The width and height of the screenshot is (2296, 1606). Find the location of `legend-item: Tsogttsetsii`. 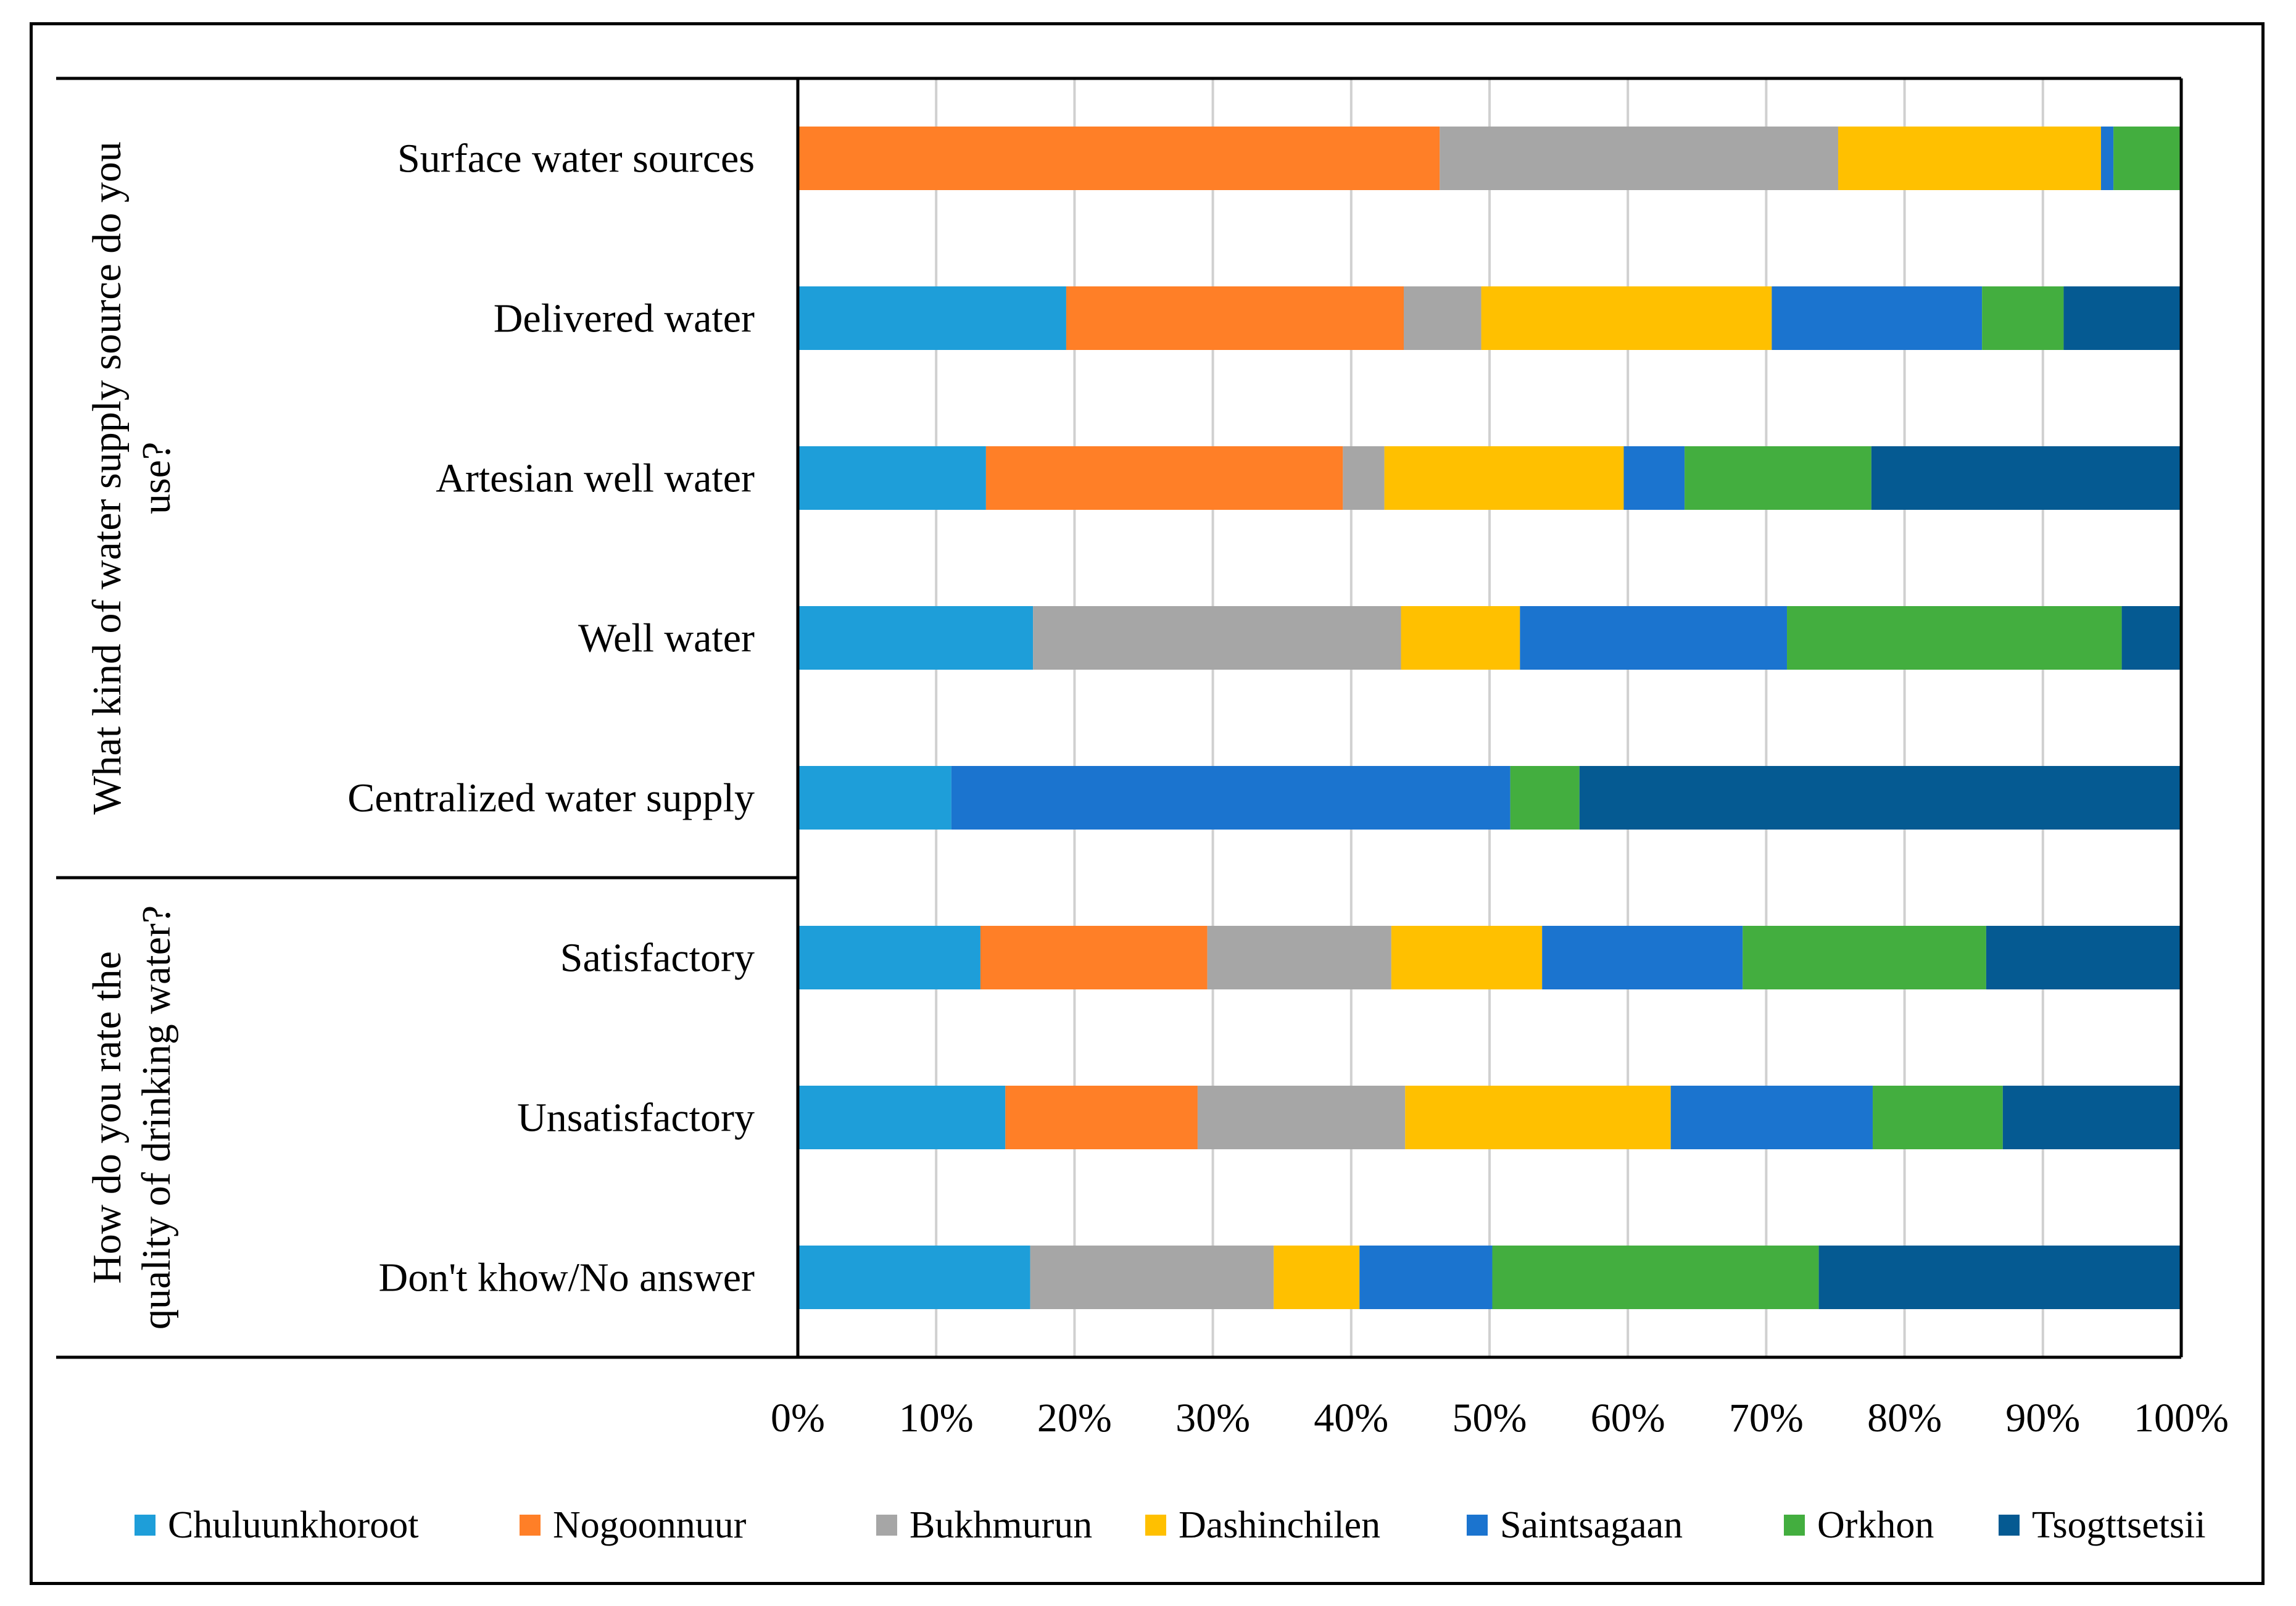

legend-item: Tsogttsetsii is located at coordinates (2102, 1525).